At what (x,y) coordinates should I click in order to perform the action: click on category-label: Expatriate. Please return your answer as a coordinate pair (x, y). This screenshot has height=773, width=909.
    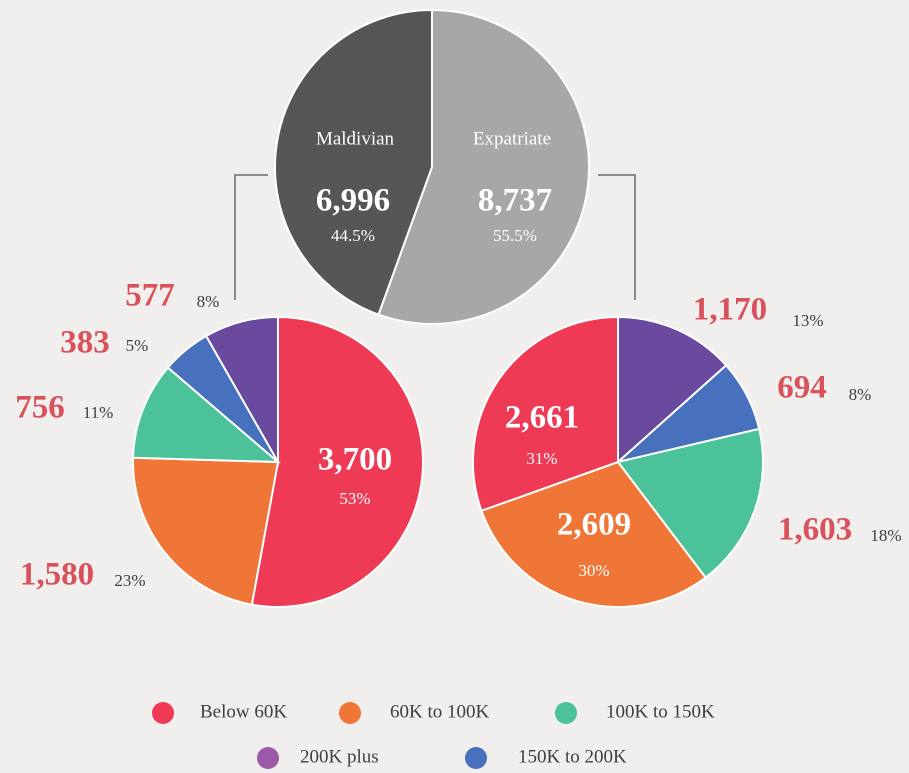
    Looking at the image, I should click on (512, 138).